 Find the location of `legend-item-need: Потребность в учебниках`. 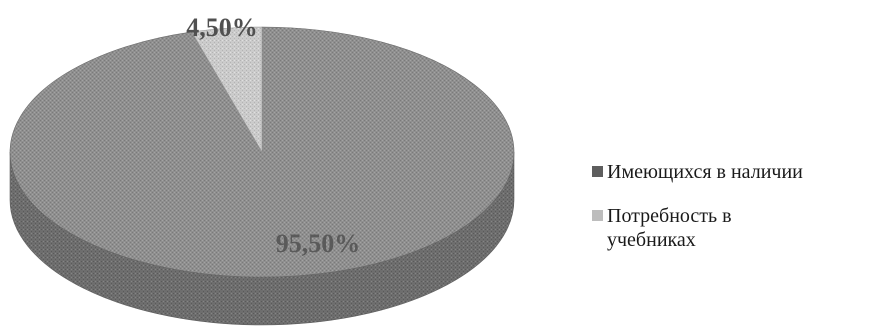

legend-item-need: Потребность в учебниках is located at coordinates (732, 228).